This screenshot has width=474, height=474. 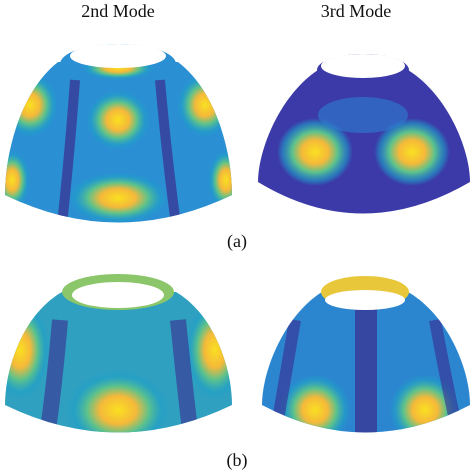 I want to click on column-title: 2nd Mode, so click(x=118, y=11).